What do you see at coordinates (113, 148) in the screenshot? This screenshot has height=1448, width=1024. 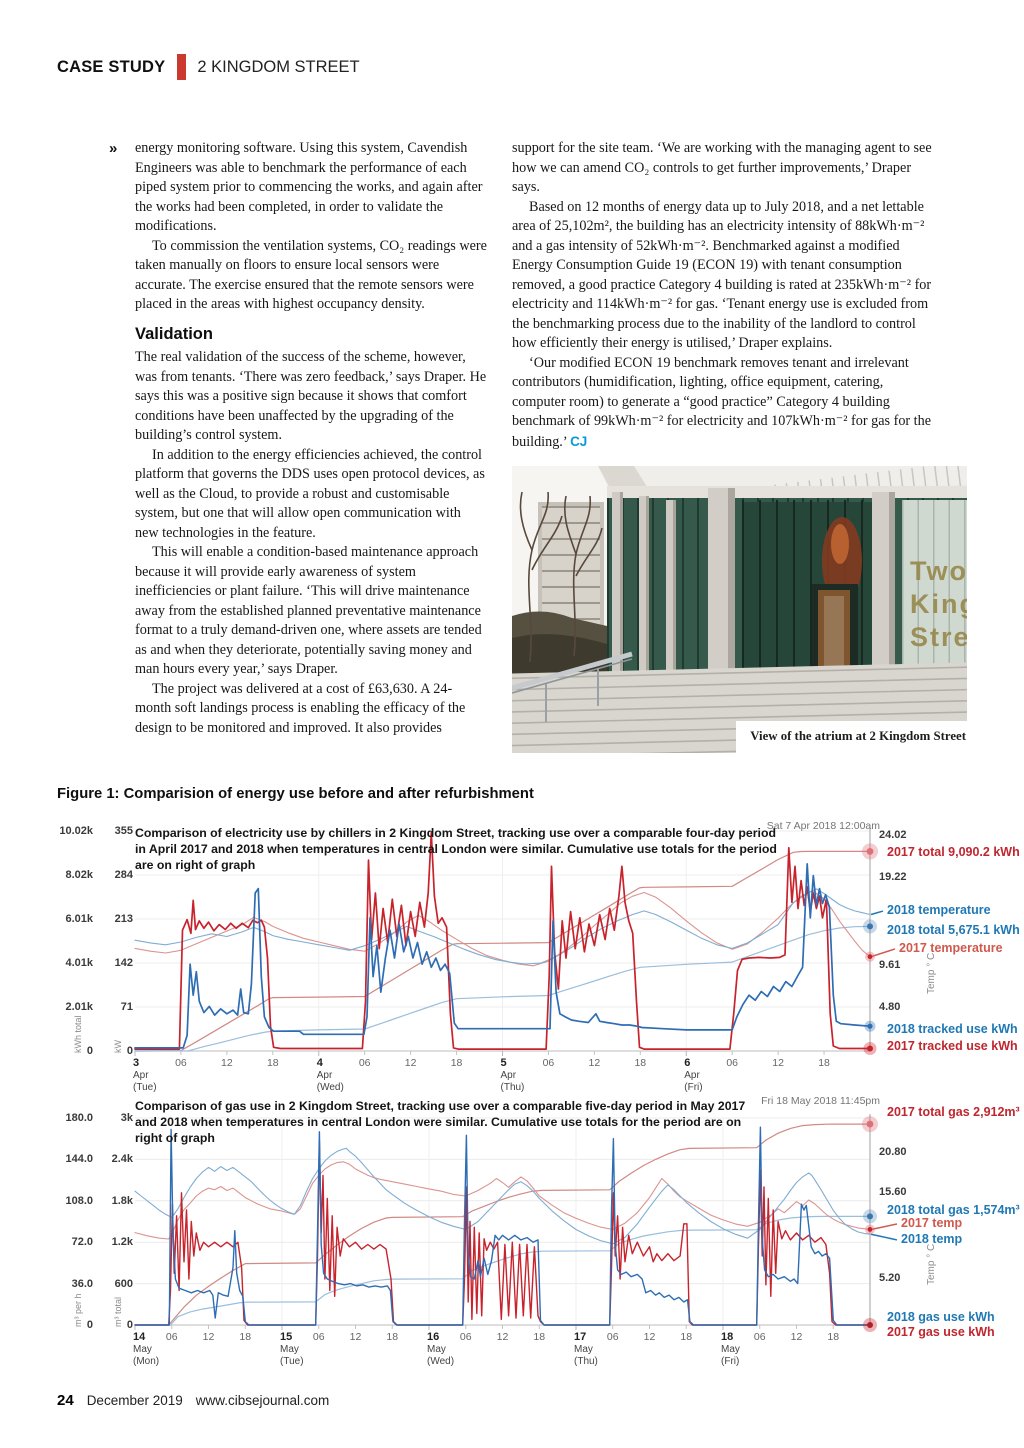 I see `continuation-marker-icon: »` at bounding box center [113, 148].